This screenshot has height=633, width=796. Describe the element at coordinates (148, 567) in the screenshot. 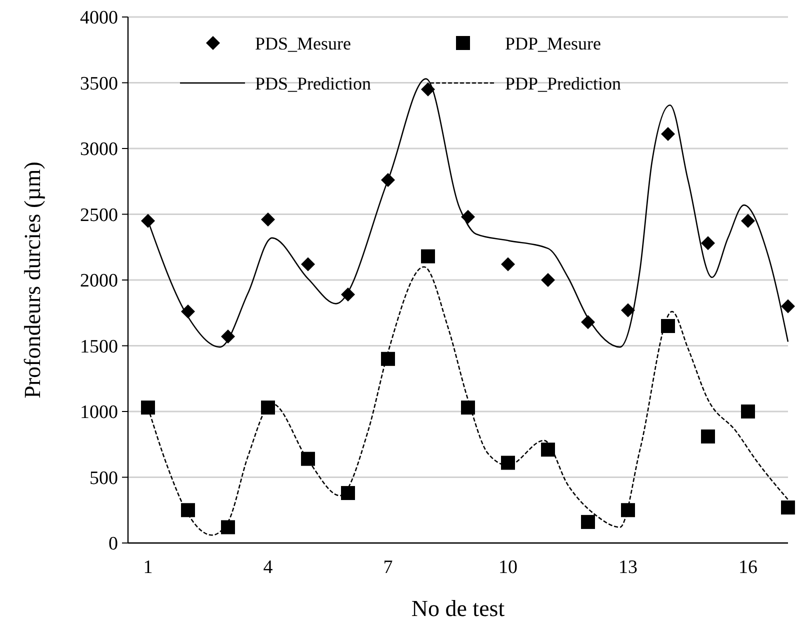

I see `x-tick-label: 1` at that location.